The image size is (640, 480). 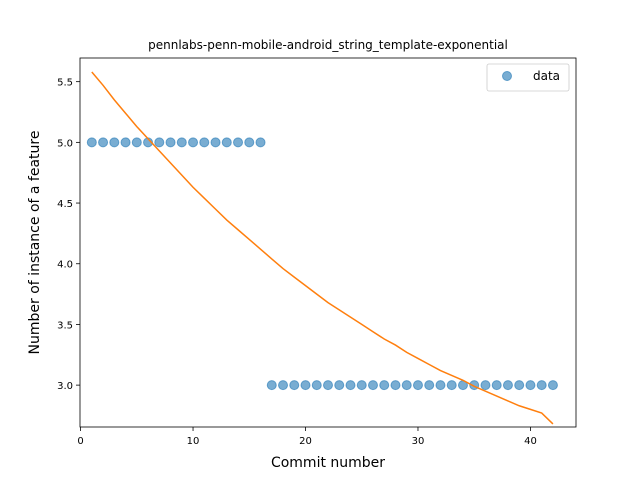 I want to click on legend-label-data: data, so click(x=546, y=76).